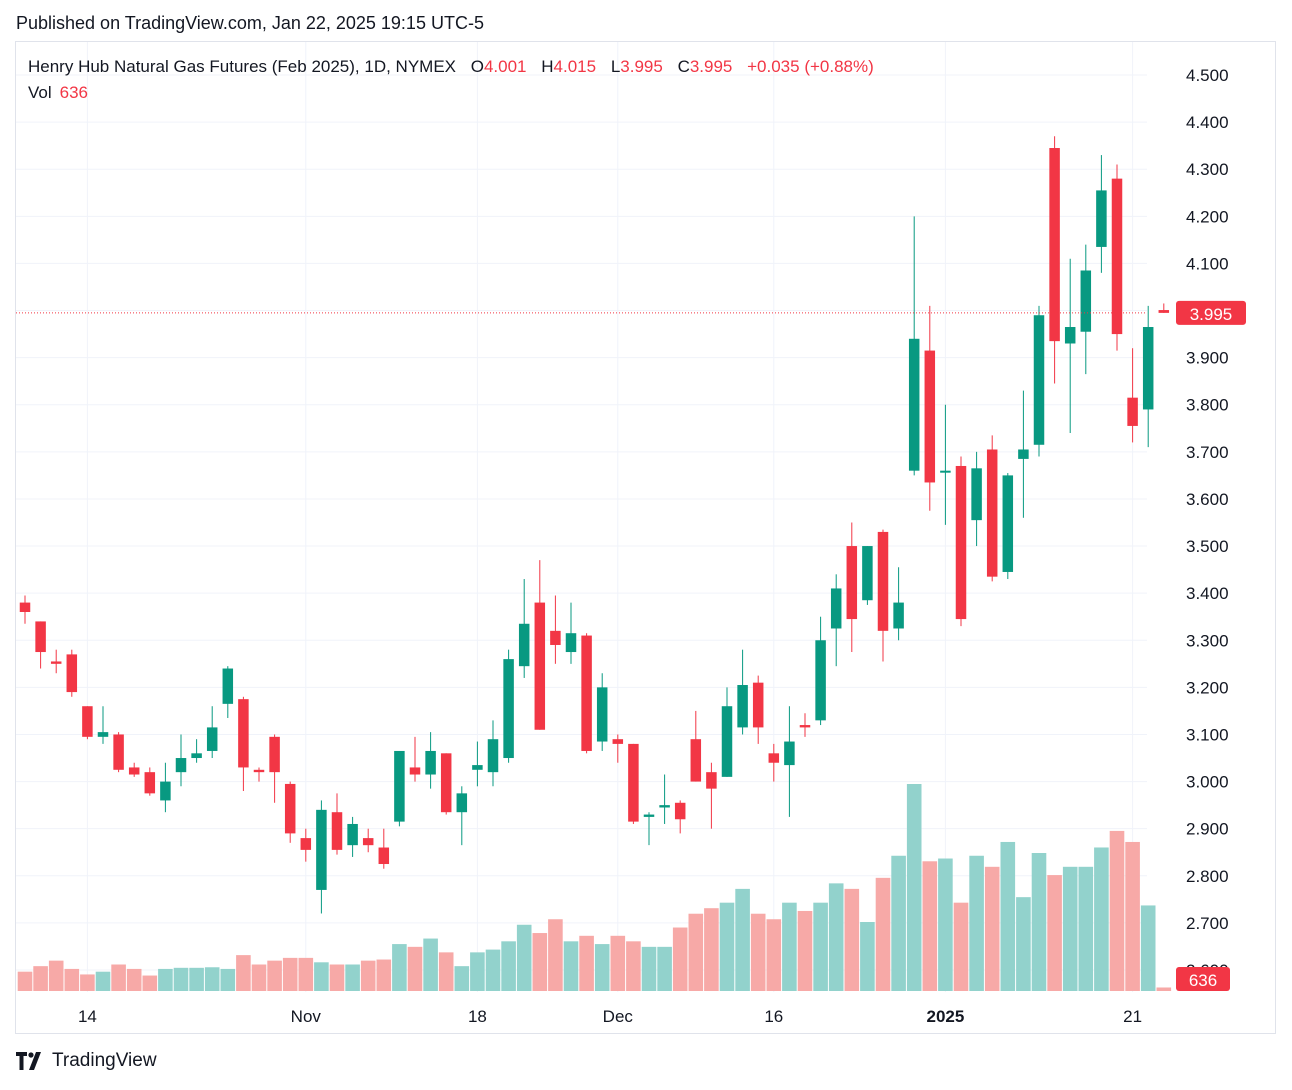 This screenshot has height=1090, width=1292. What do you see at coordinates (1207, 75) in the screenshot?
I see `y-tick-label: 4.500` at bounding box center [1207, 75].